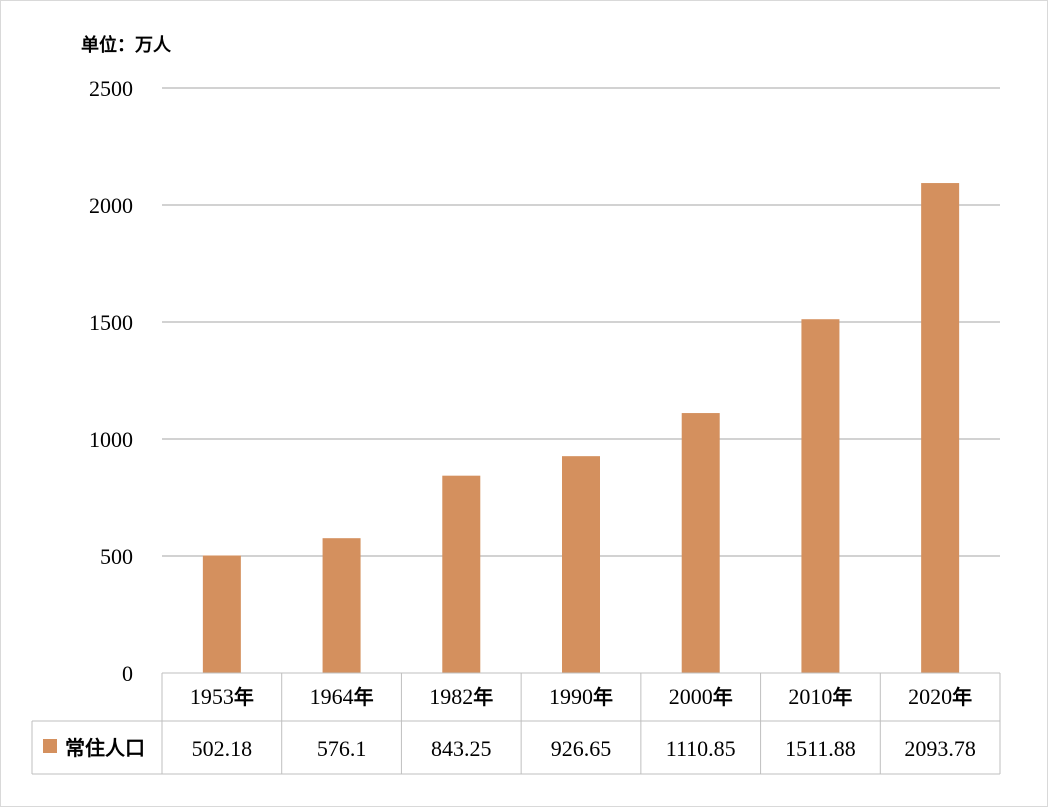 The height and width of the screenshot is (807, 1048). Describe the element at coordinates (222, 696) in the screenshot. I see `x-category-label: 1953年` at that location.